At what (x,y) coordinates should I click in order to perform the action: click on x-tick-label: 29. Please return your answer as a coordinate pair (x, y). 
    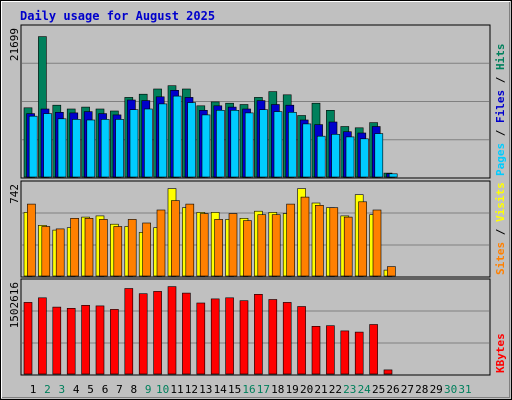
    Looking at the image, I should click on (436, 389).